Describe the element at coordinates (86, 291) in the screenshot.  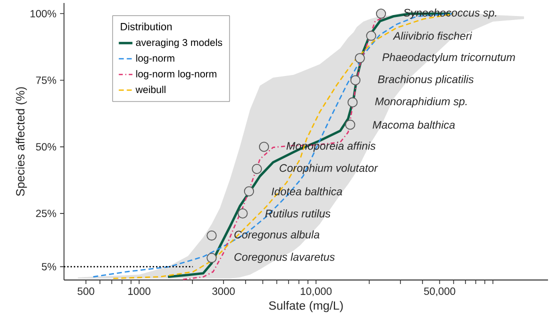
I see `x-tick-label: 500` at that location.